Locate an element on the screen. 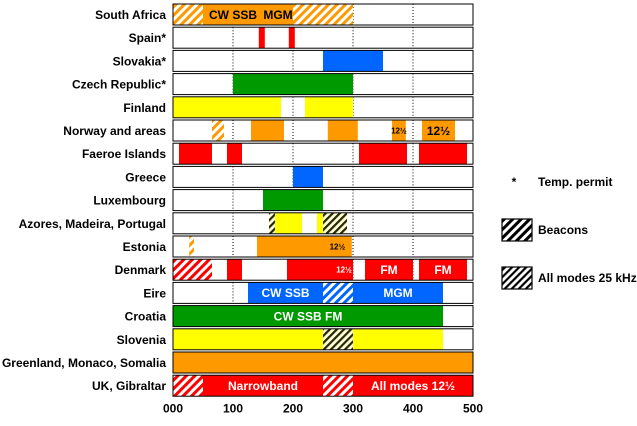 Image resolution: width=637 pixels, height=426 pixels. chart-row: Slovakia* is located at coordinates (293, 60).